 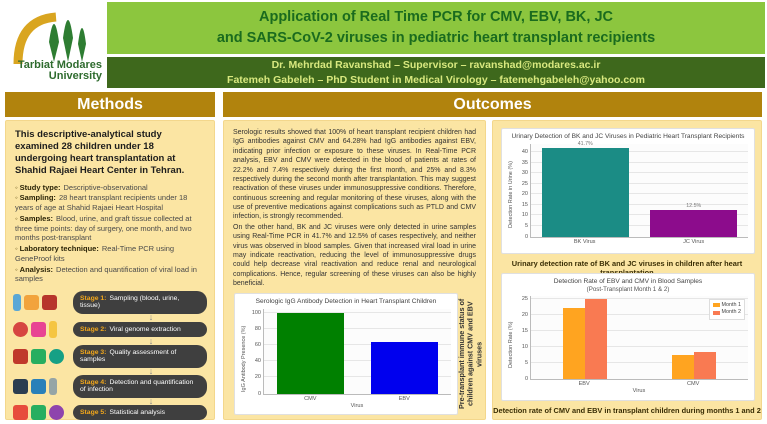 What do you see at coordinates (585, 144) in the screenshot?
I see `bar-value-label: 41.7%` at bounding box center [585, 144].